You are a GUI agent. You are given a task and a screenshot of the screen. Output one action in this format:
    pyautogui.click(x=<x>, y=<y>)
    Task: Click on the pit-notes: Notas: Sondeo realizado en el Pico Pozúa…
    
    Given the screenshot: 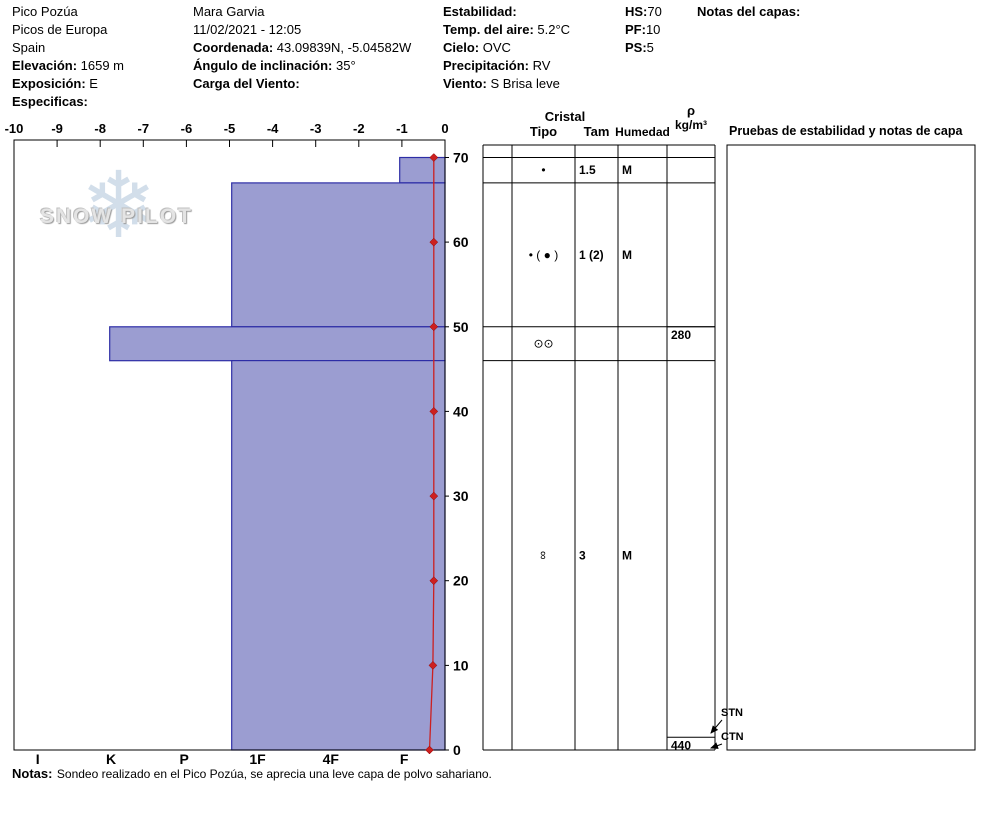 What is the action you would take?
    pyautogui.click(x=252, y=774)
    